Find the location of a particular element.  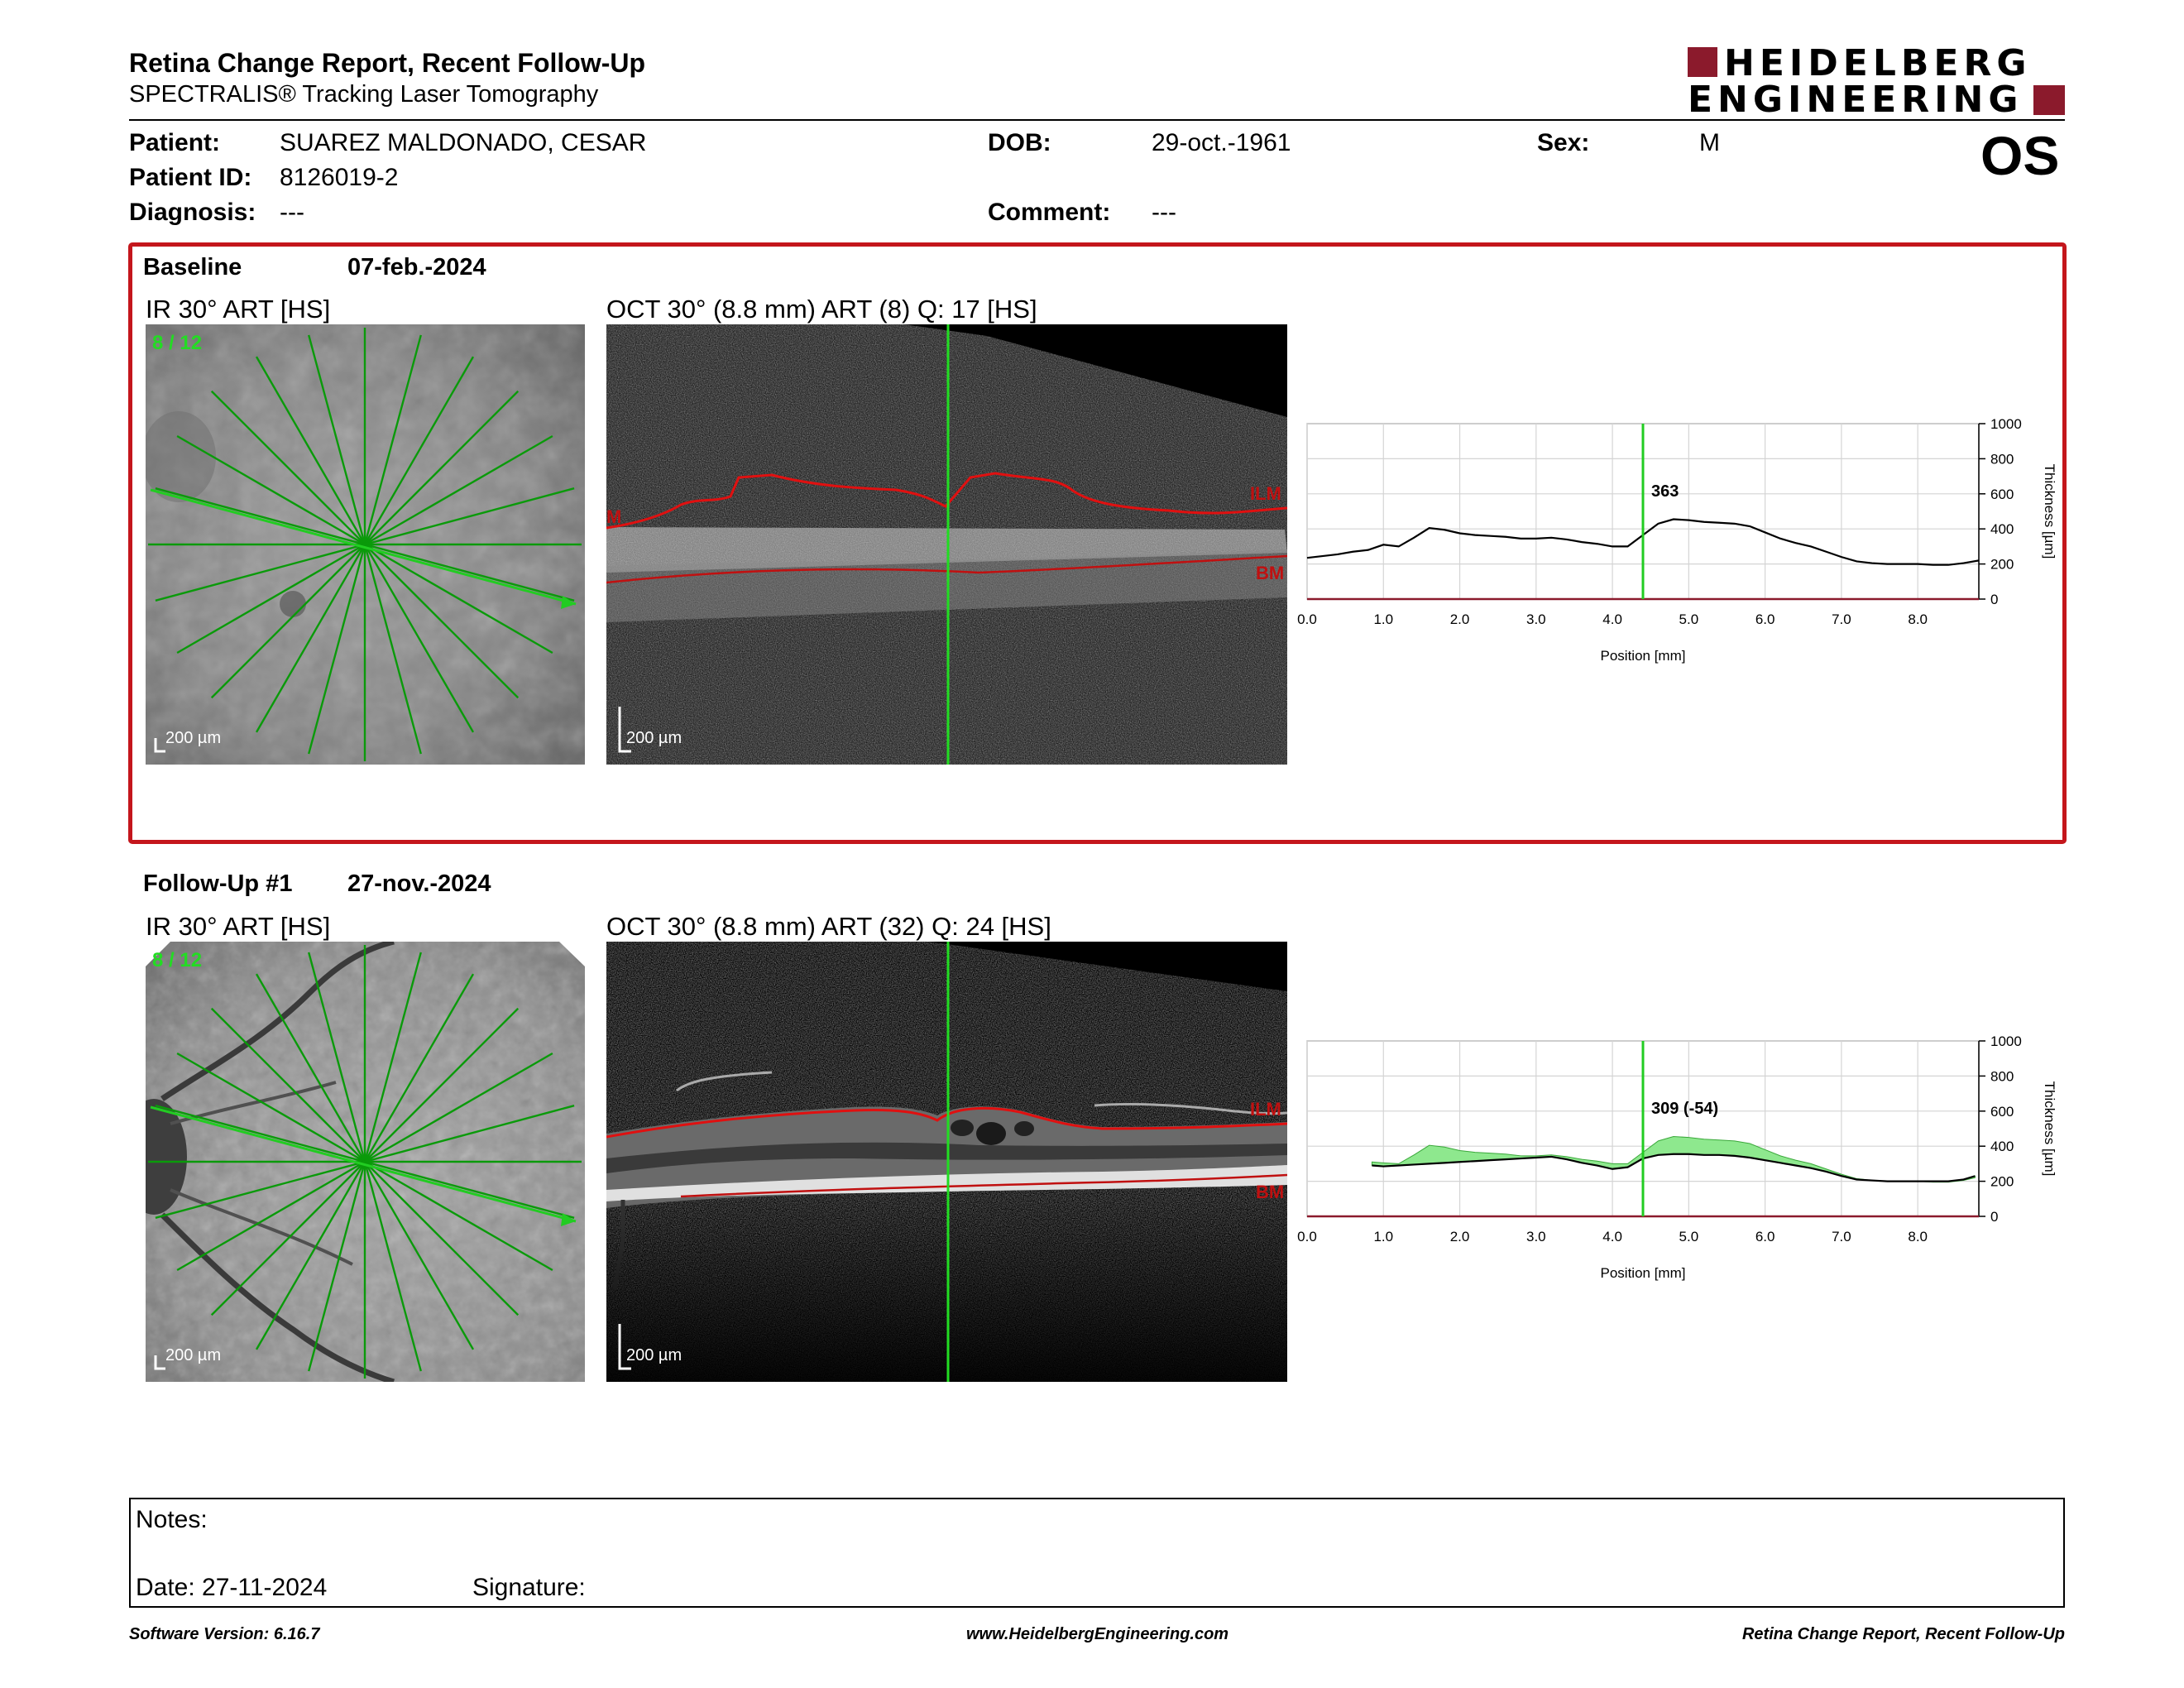

baseline-ir-scale: 200 µm is located at coordinates (193, 738).